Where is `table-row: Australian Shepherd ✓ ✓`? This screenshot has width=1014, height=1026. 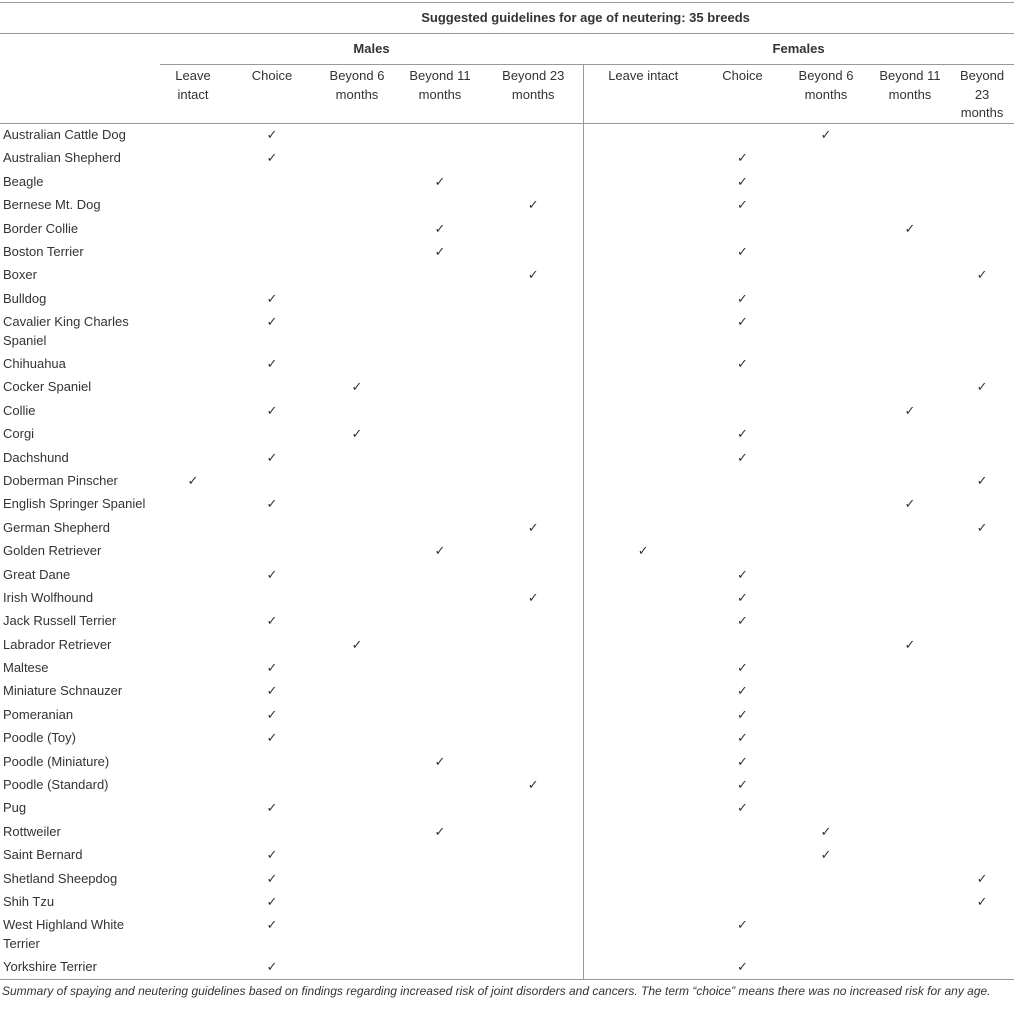
table-row: Australian Shepherd ✓ ✓ is located at coordinates (507, 158).